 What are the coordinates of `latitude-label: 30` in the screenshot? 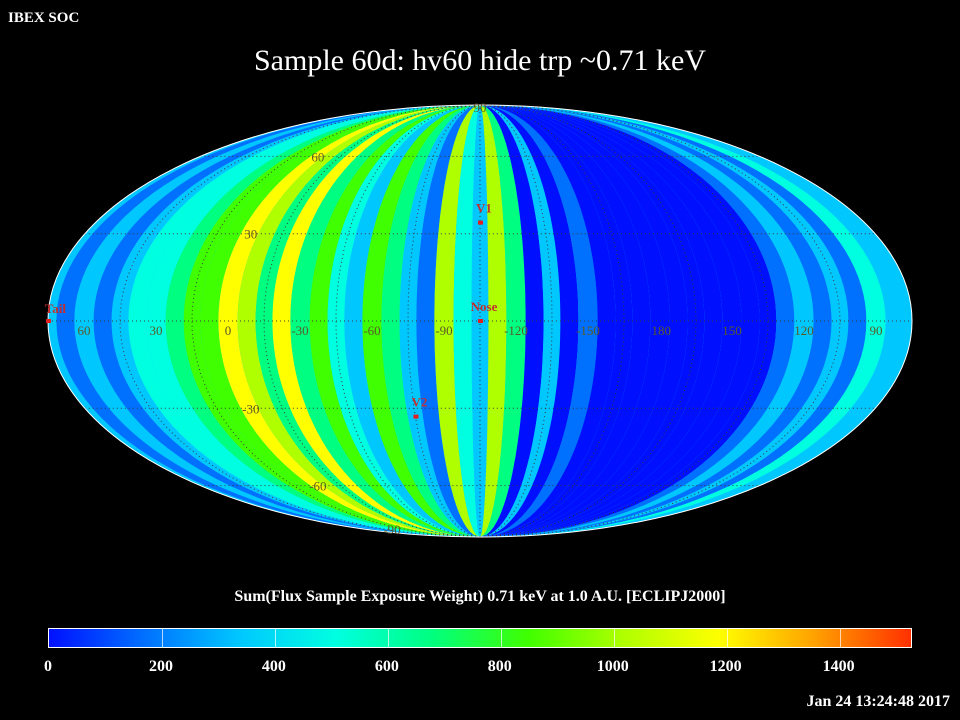 It's located at (250, 234).